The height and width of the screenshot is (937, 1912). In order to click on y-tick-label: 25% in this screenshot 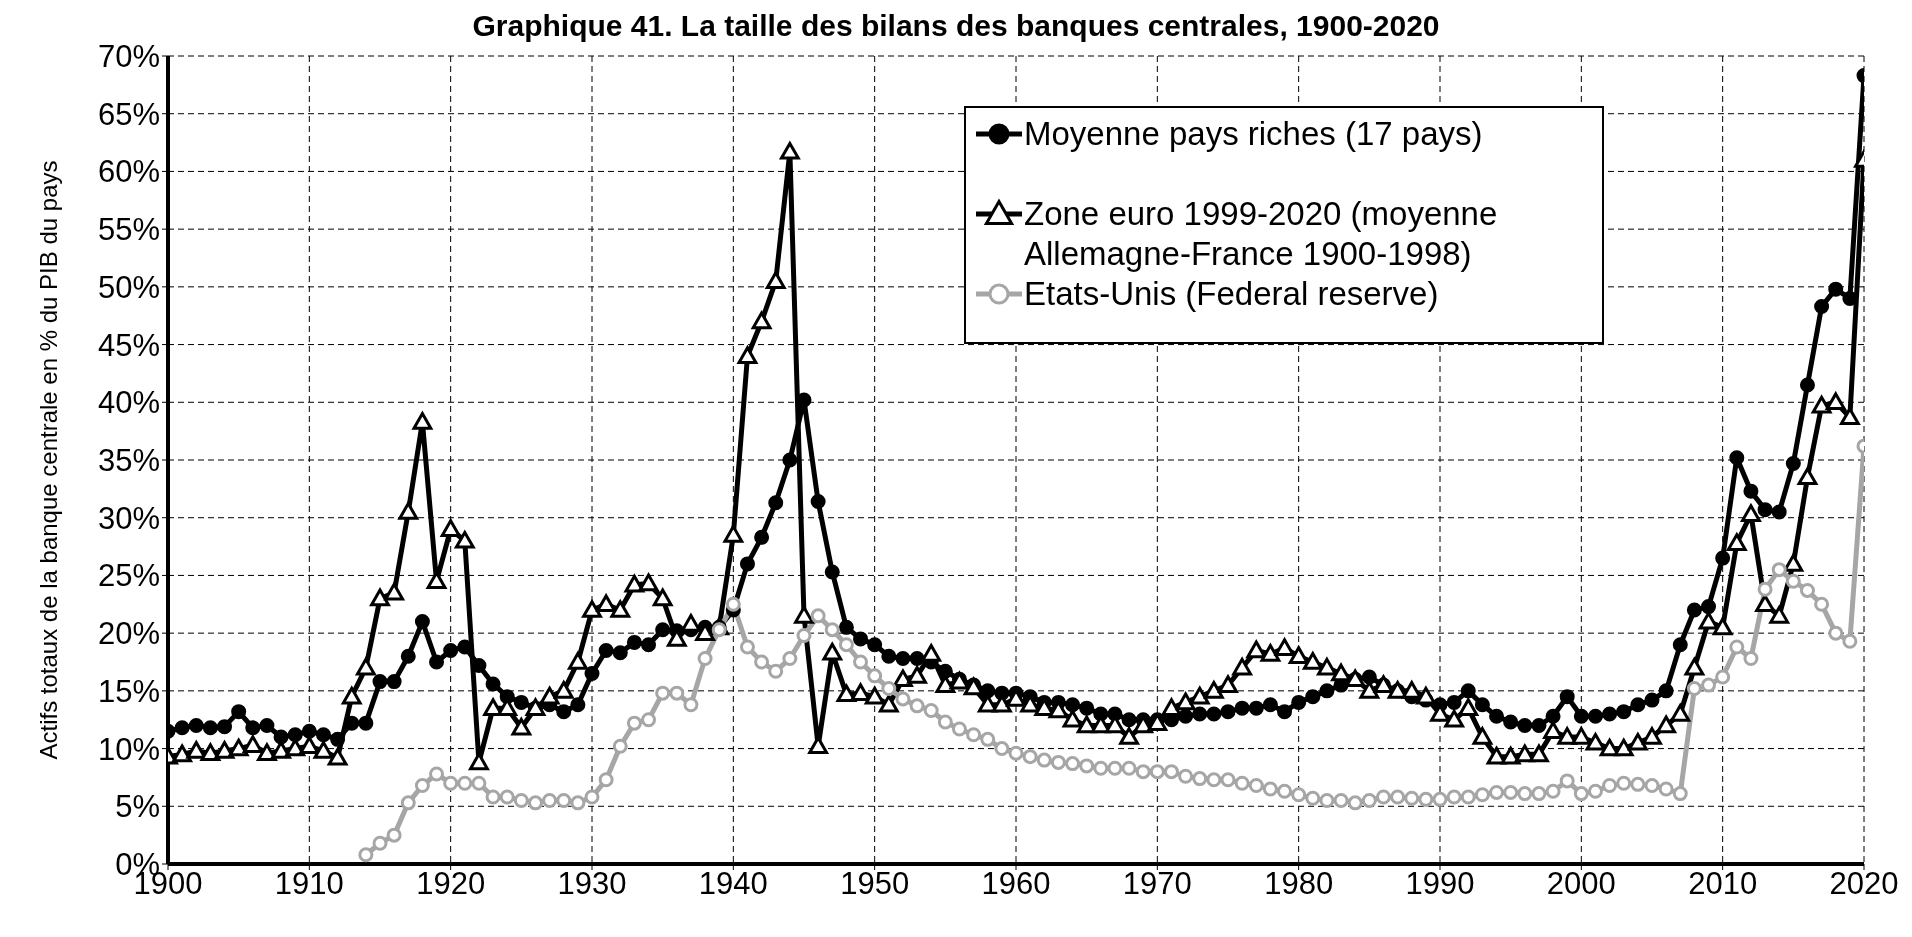, I will do `click(128, 576)`.